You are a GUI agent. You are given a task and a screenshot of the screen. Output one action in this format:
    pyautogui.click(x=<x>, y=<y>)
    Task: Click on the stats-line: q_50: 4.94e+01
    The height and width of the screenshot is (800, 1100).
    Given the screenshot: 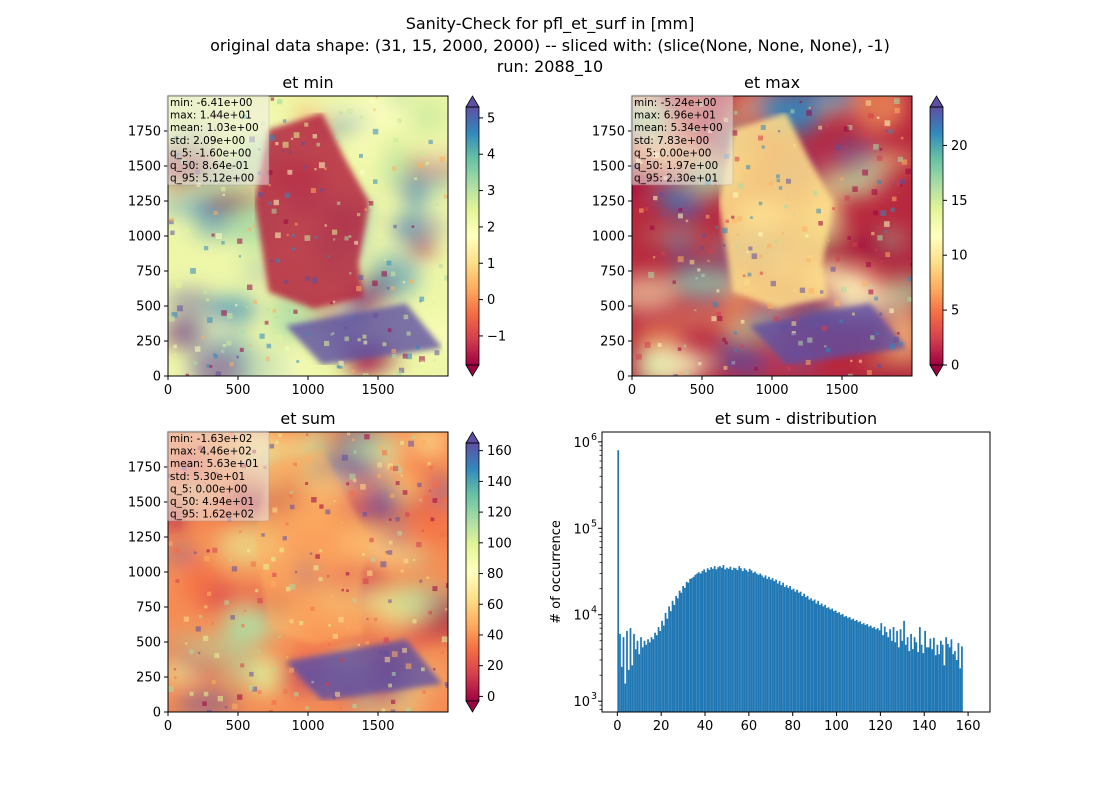 What is the action you would take?
    pyautogui.click(x=212, y=502)
    